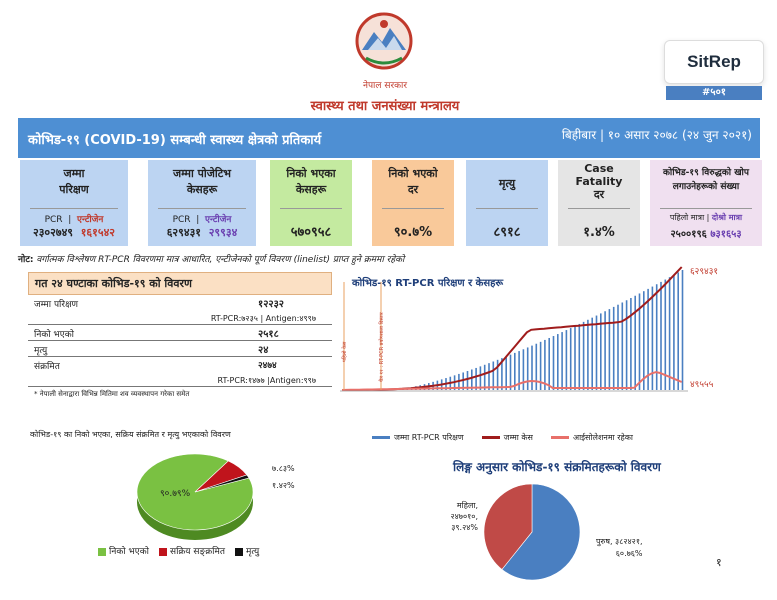  I want to click on outcome-pie-legend: निको भएको सक्रिय सङ्क्रमित मृत्यु, so click(178, 550).